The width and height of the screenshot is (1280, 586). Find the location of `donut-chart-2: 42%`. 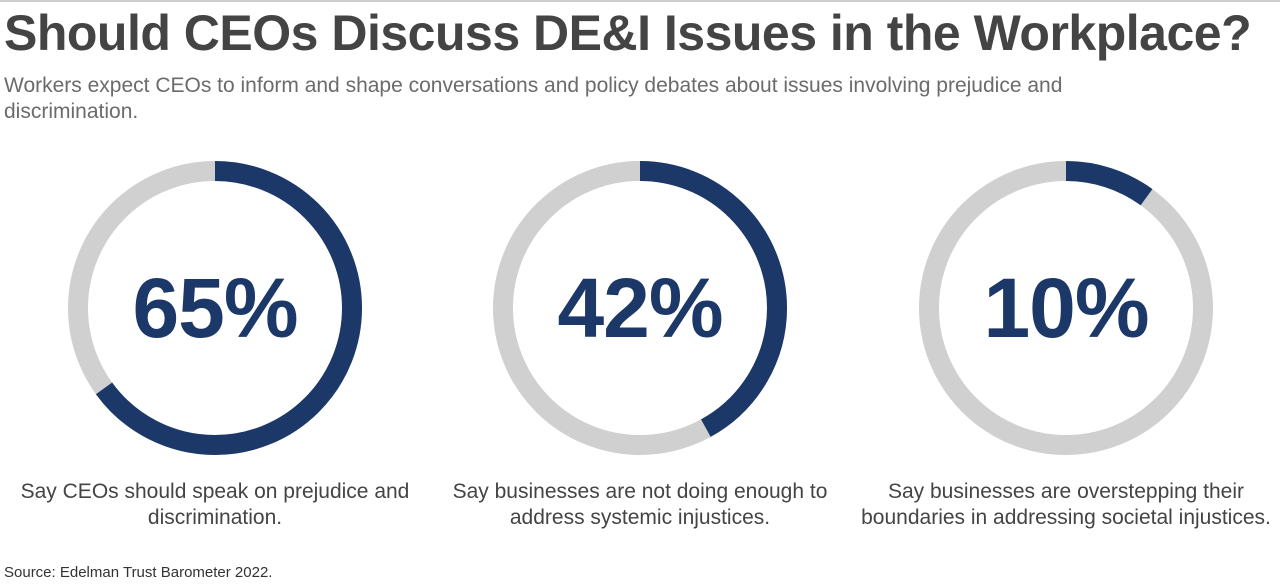

donut-chart-2: 42% is located at coordinates (640, 308).